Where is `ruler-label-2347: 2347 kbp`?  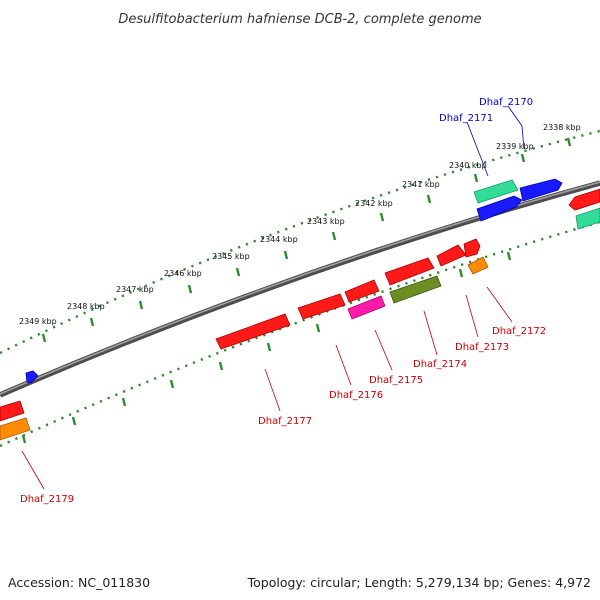
ruler-label-2347: 2347 kbp is located at coordinates (135, 289).